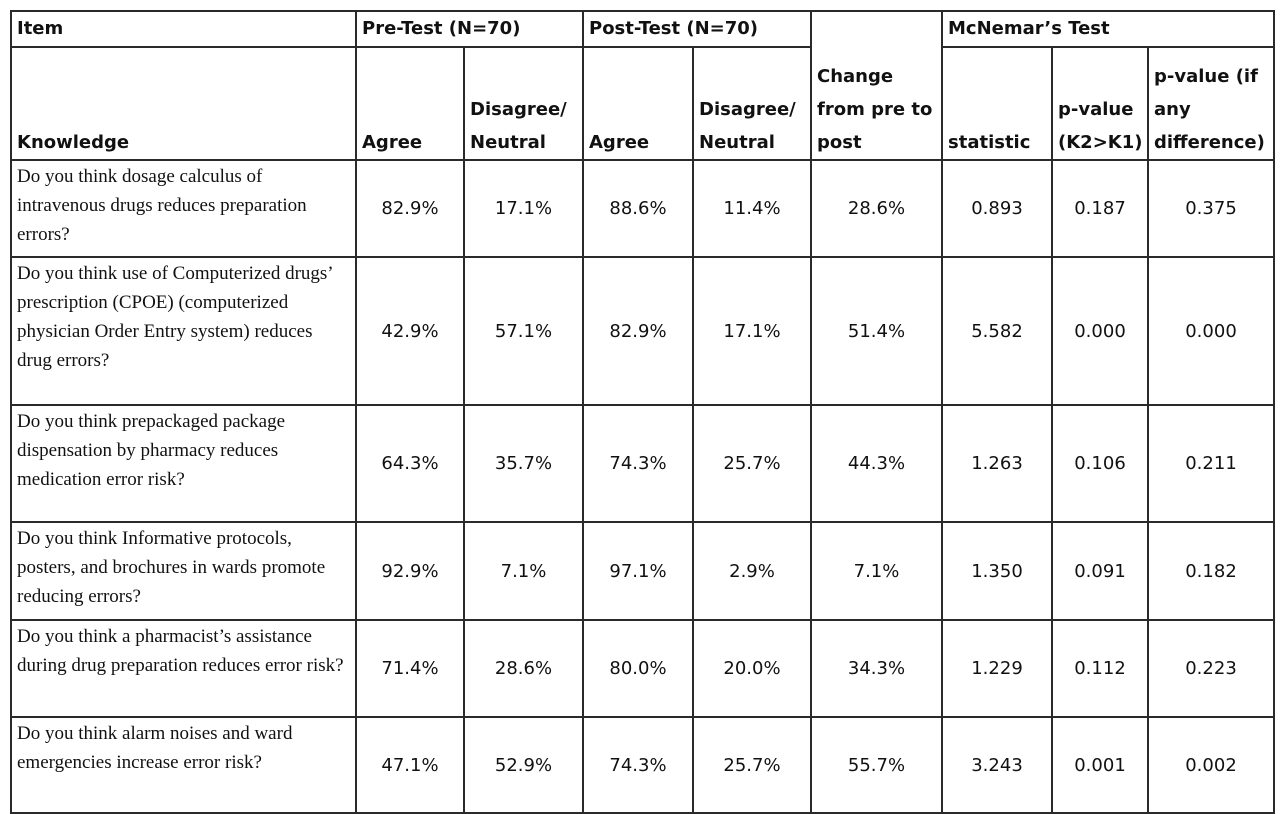 The height and width of the screenshot is (814, 1280). What do you see at coordinates (876, 571) in the screenshot?
I see `change-cell: 7.1%` at bounding box center [876, 571].